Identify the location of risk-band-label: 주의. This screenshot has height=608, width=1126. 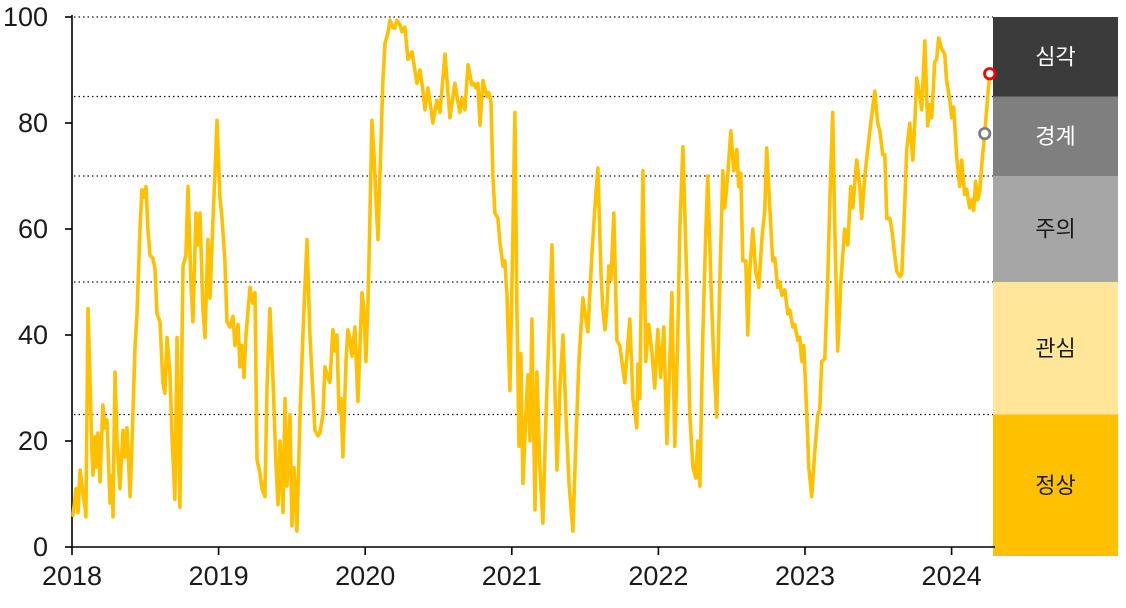
(1055, 229).